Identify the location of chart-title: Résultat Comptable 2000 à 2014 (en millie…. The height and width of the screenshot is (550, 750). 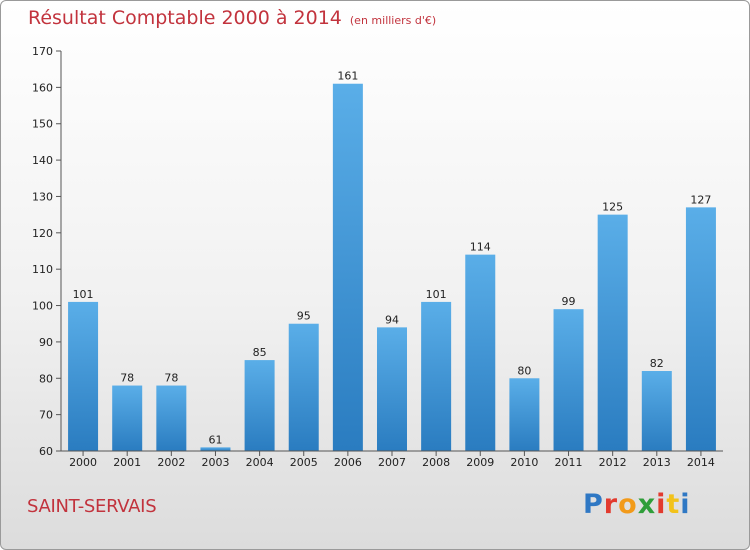
(232, 18).